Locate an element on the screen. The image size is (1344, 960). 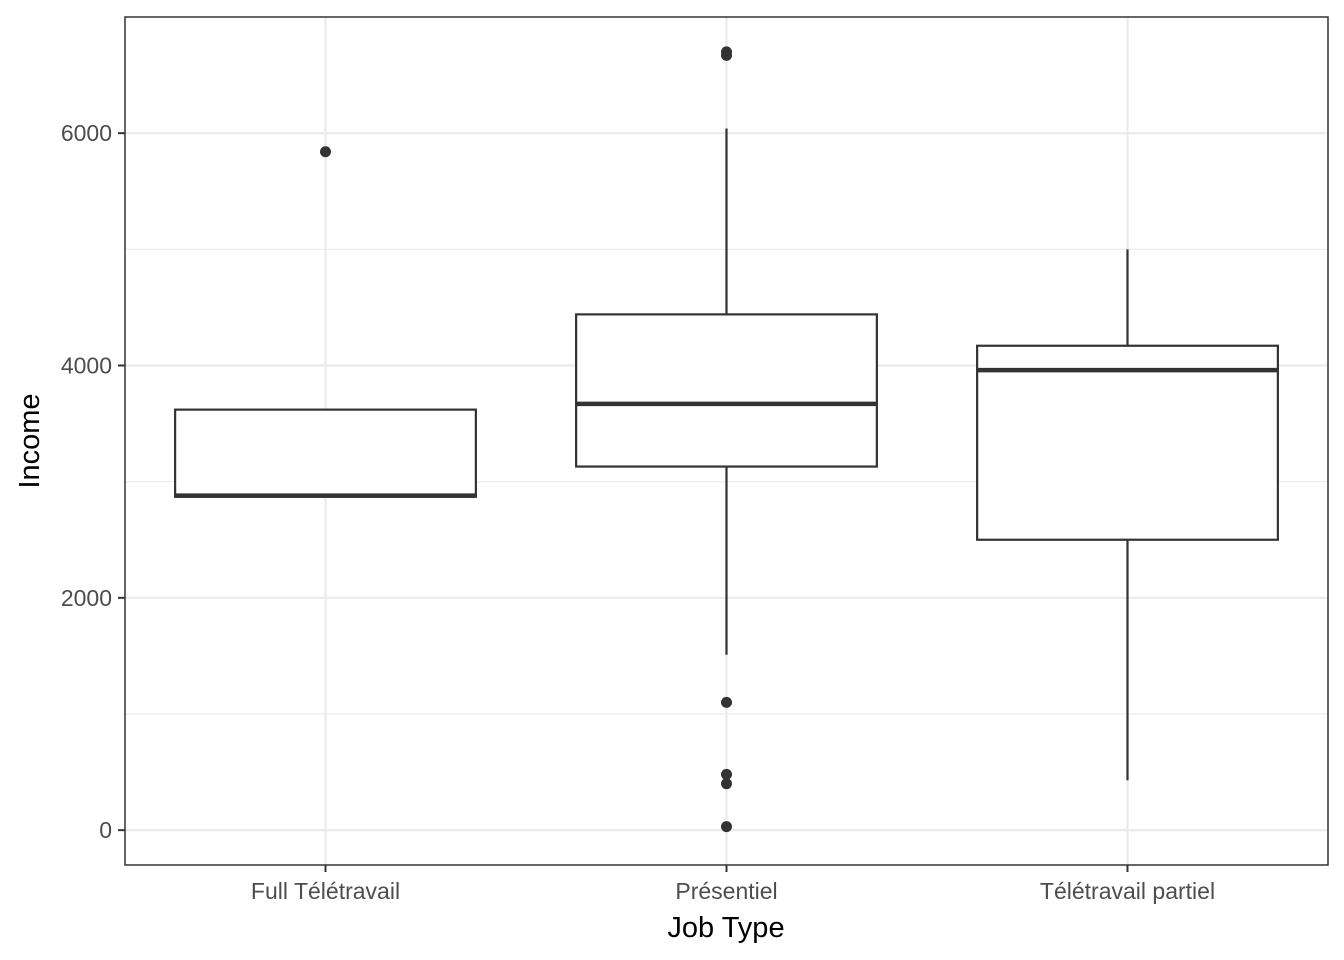
x-tick-label: Présentiel is located at coordinates (726, 891).